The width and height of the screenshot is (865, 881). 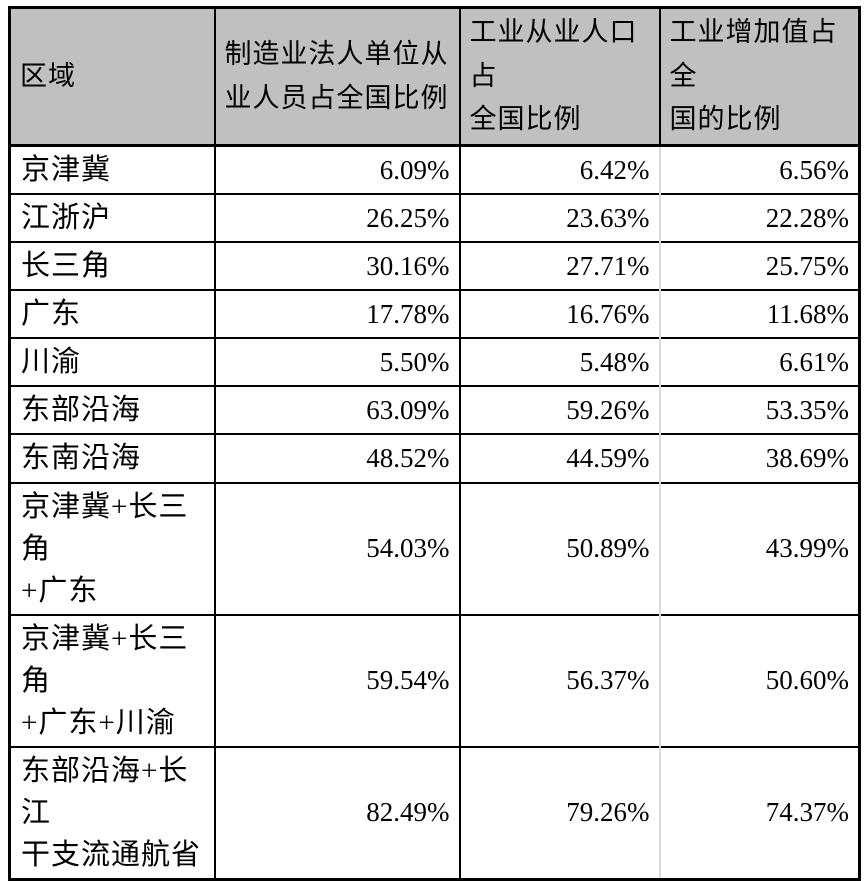 I want to click on cell-manufacturing-share: 6.09%, so click(x=336, y=169).